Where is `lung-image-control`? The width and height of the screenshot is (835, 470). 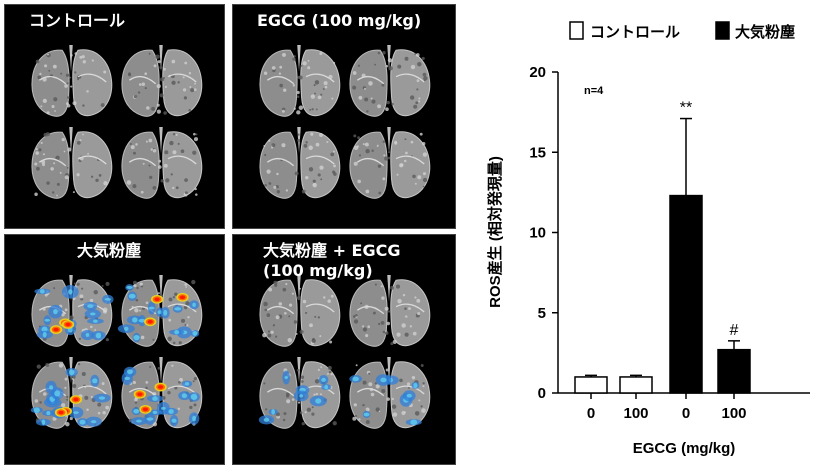 lung-image-control is located at coordinates (117, 122).